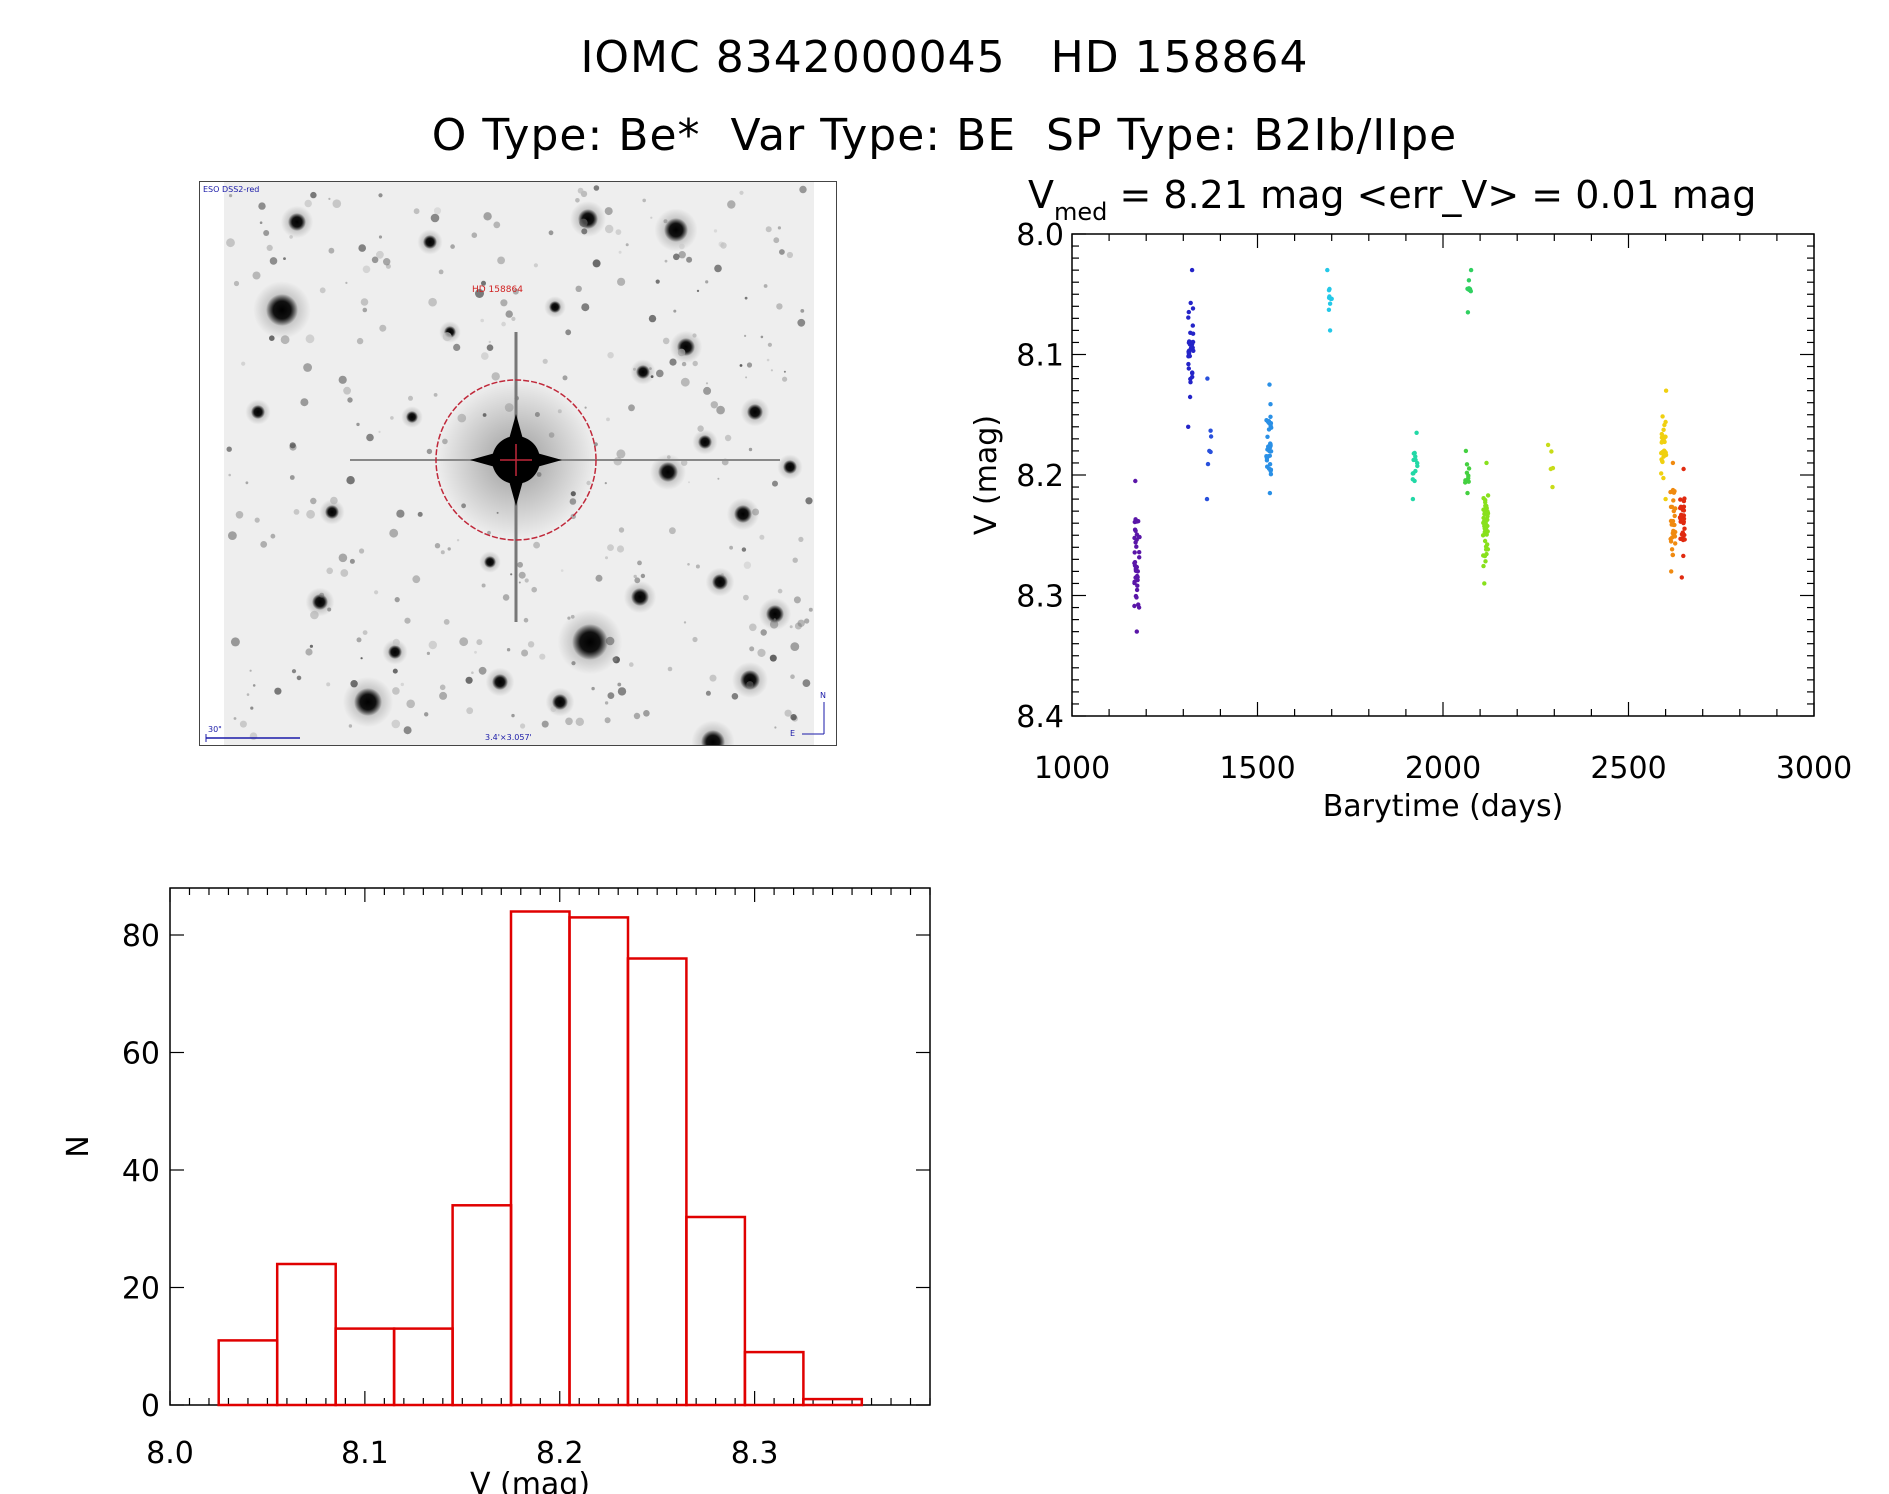 This screenshot has width=1889, height=1494. I want to click on hist-y-tick-label: 80, so click(141, 936).